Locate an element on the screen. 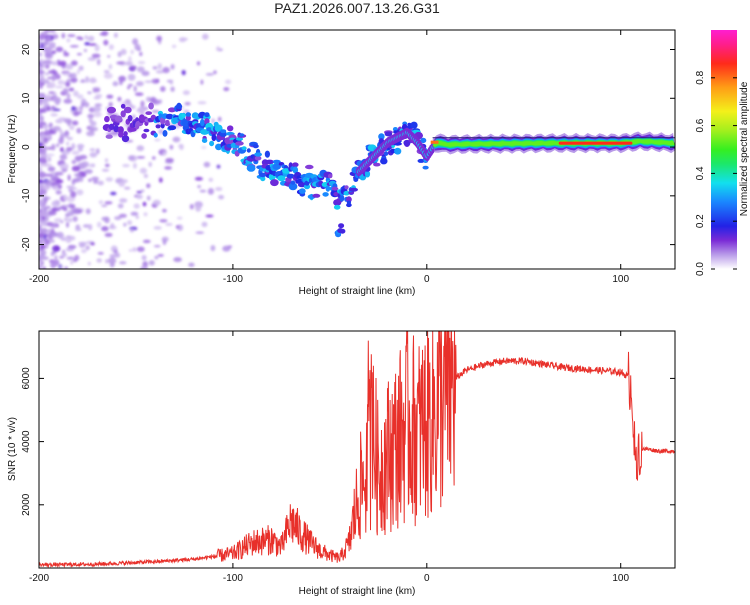 The image size is (750, 605). spectrogram-xtick-label: 100 is located at coordinates (620, 279).